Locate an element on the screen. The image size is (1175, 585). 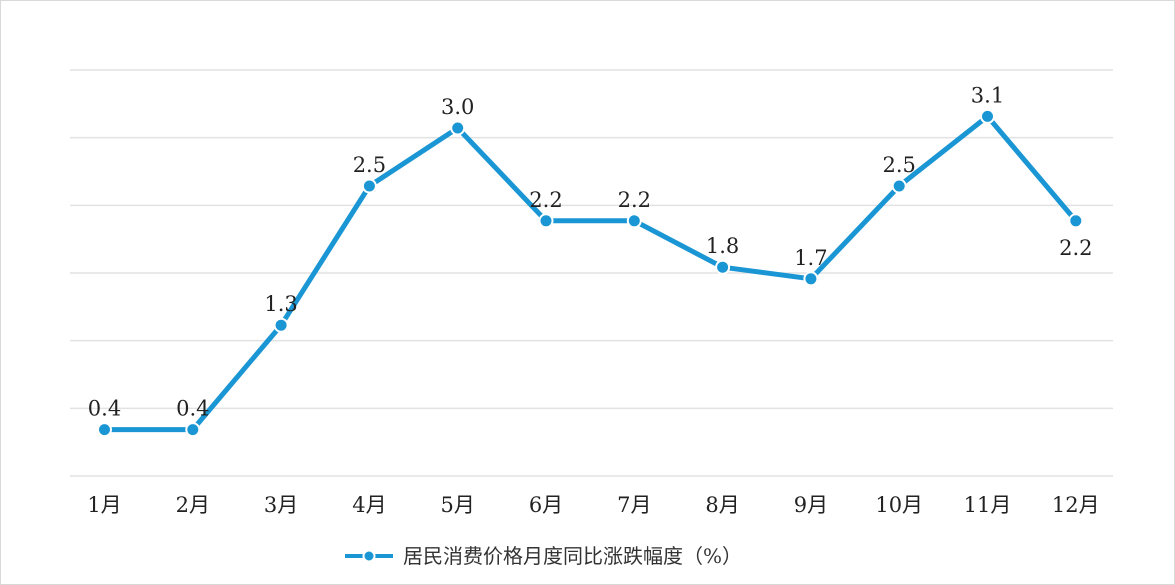
legend-swatch-marker is located at coordinates (369, 556).